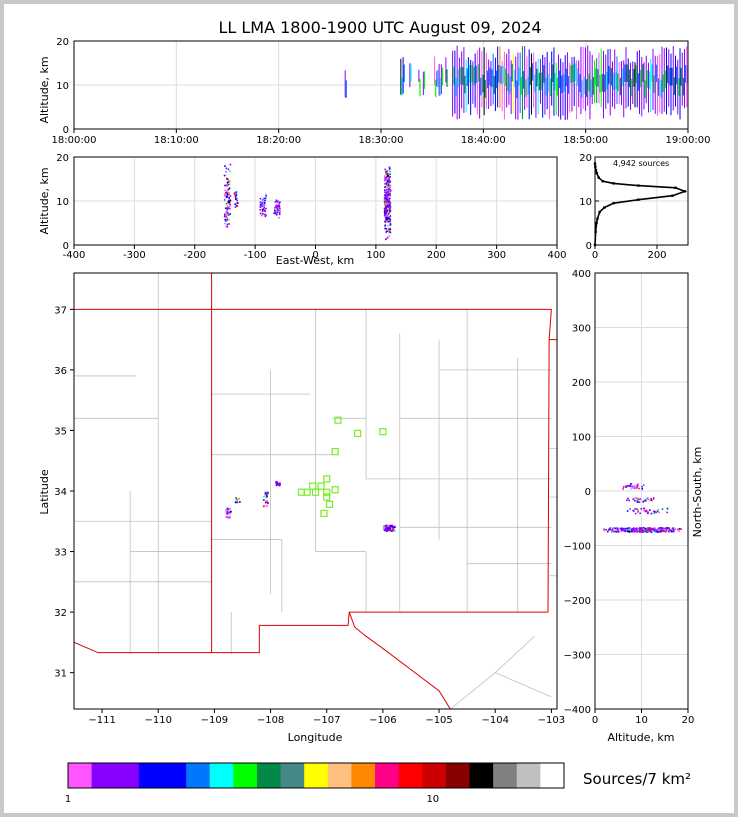 This screenshot has width=738, height=817. I want to click on plan-view-xtick-label: −104, so click(494, 720).